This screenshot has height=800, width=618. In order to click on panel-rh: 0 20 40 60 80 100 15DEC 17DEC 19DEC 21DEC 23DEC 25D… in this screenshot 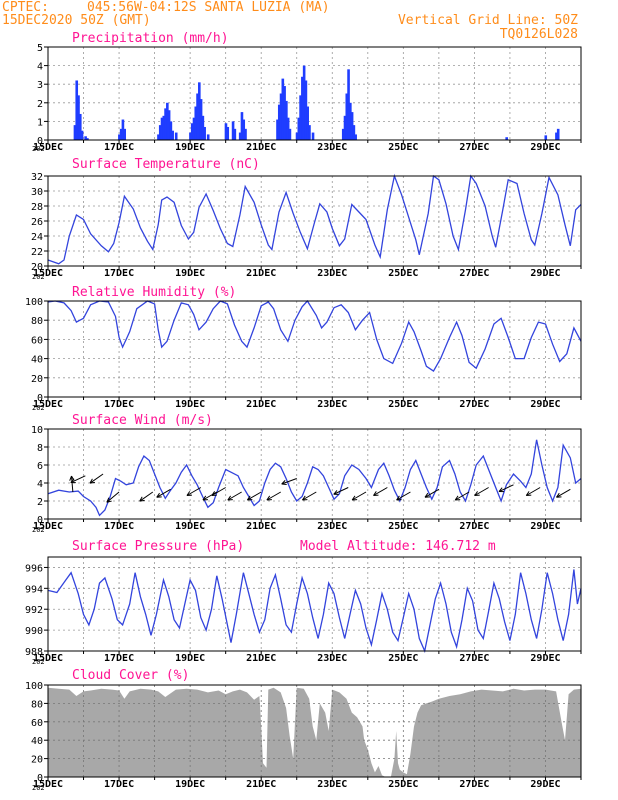, I will do `click(303, 348)`.